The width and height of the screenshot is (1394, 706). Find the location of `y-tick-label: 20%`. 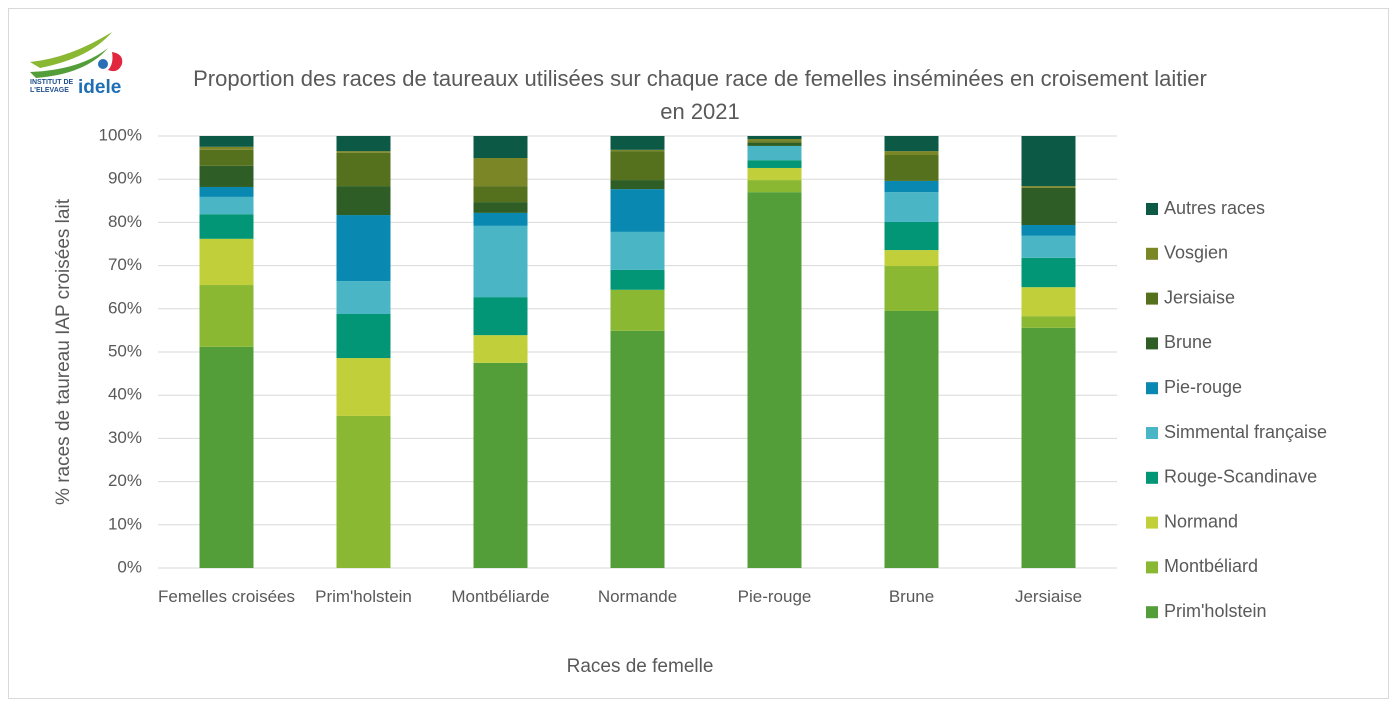

y-tick-label: 20% is located at coordinates (125, 480).